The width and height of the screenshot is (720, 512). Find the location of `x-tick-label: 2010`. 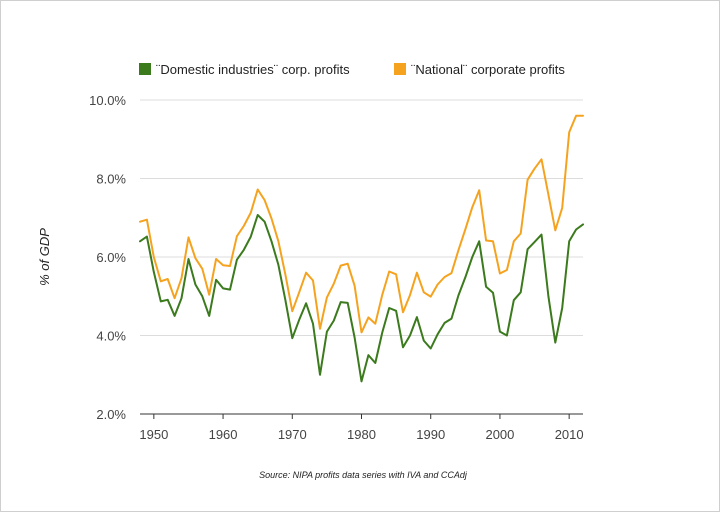

x-tick-label: 2010 is located at coordinates (569, 434).